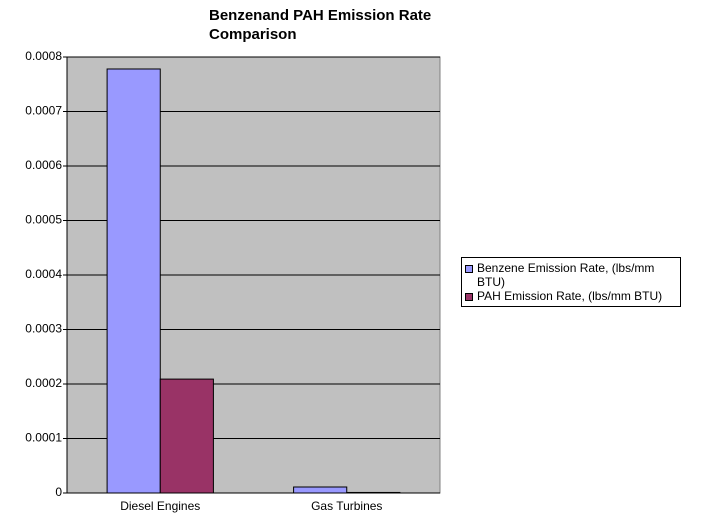 This screenshot has height=527, width=704. I want to click on legend-item: PAH Emission Rate, (lbs/mm BTU), so click(572, 296).